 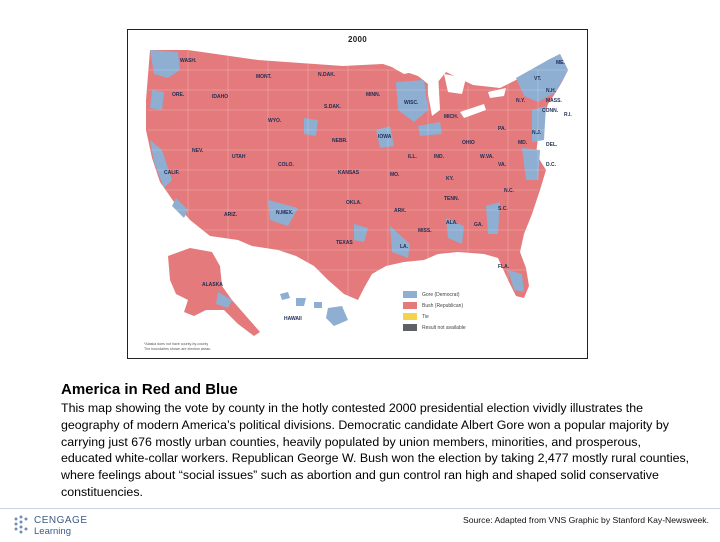 I want to click on state-label-va: VA., so click(x=502, y=165).